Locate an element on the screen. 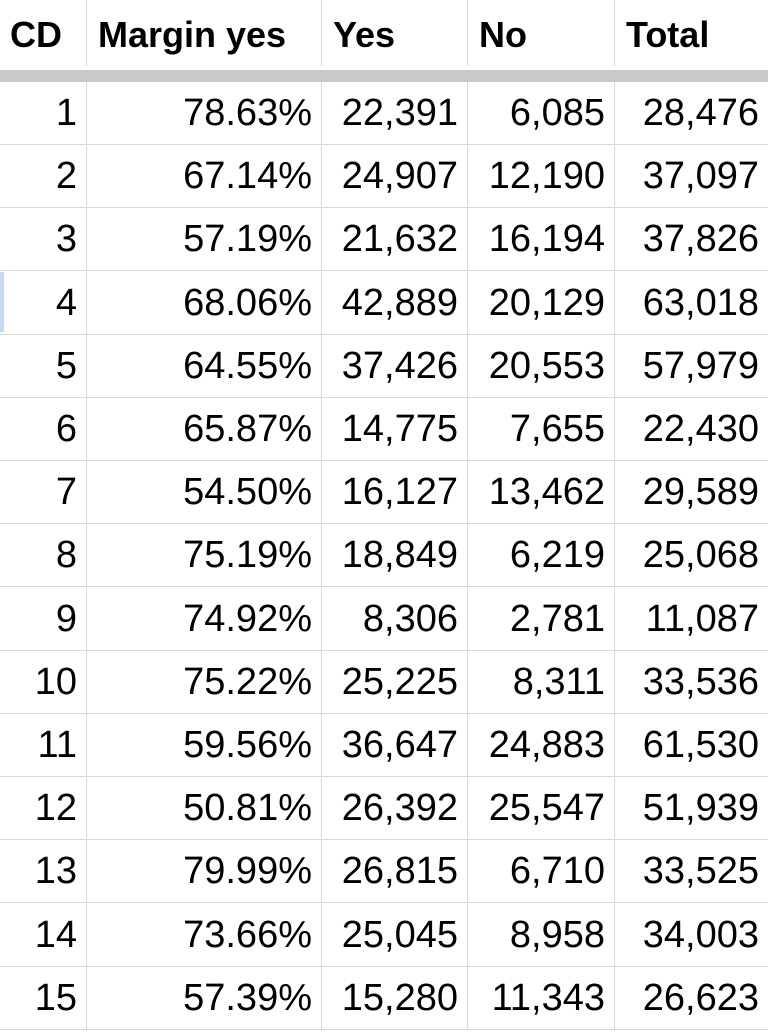 The width and height of the screenshot is (768, 1034). cell-margin-yes: 64.55% is located at coordinates (204, 365).